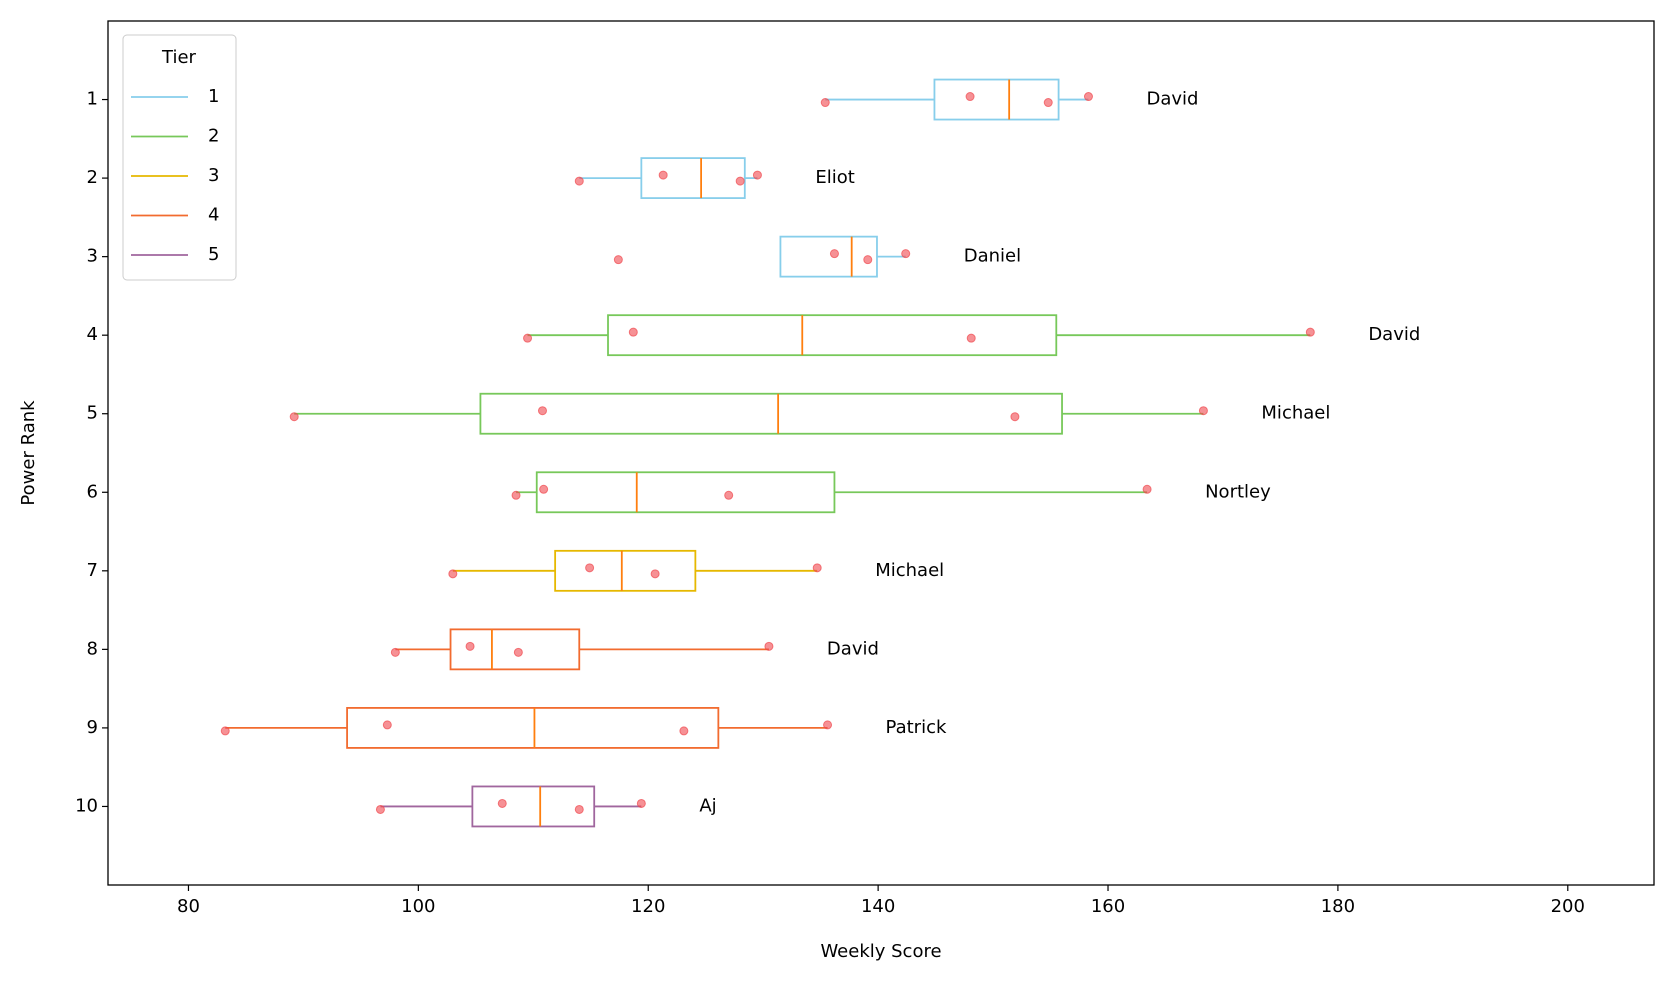  Describe the element at coordinates (992, 256) in the screenshot. I see `box-label: Daniel` at that location.